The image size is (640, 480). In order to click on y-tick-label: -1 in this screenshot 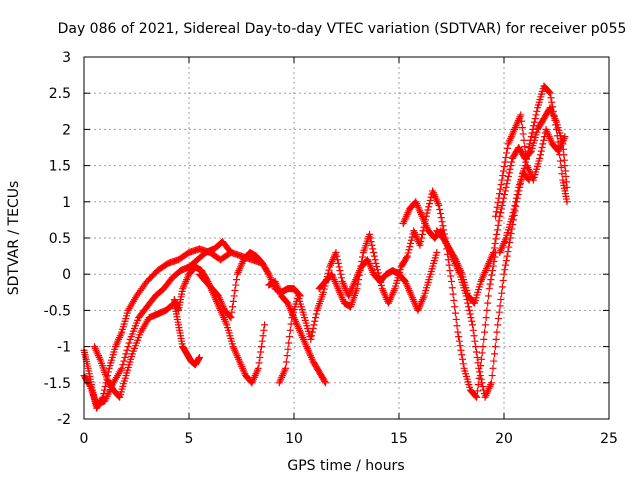, I will do `click(64, 348)`.